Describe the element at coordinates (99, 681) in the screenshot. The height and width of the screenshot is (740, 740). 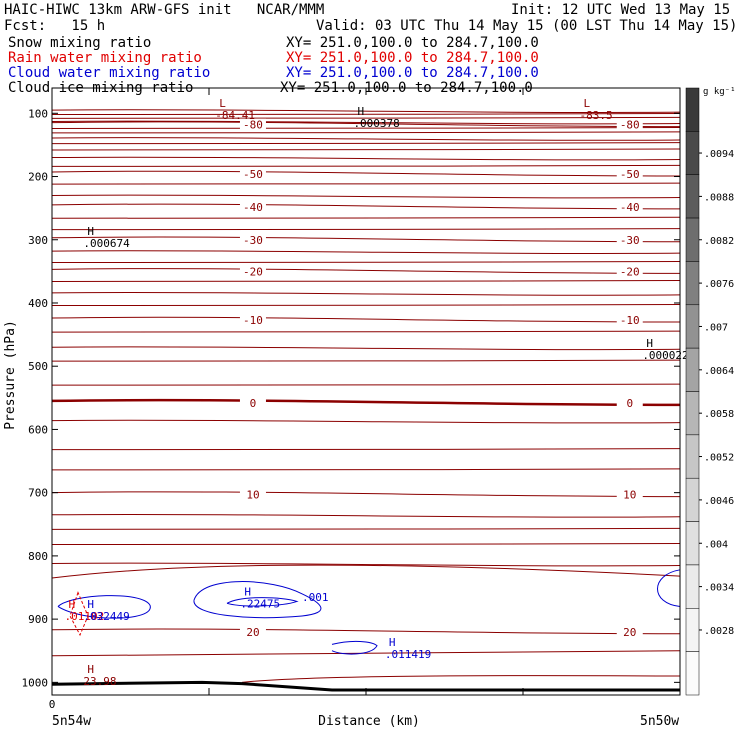
I see `extremum-value: 23.98` at that location.